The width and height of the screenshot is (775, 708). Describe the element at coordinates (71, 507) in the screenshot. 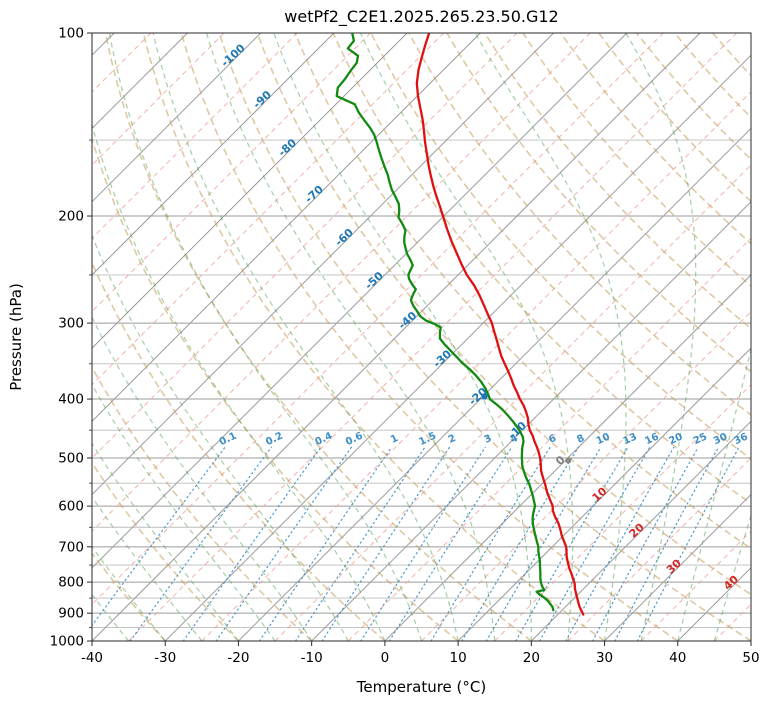

I see `svg-text: 600` at that location.